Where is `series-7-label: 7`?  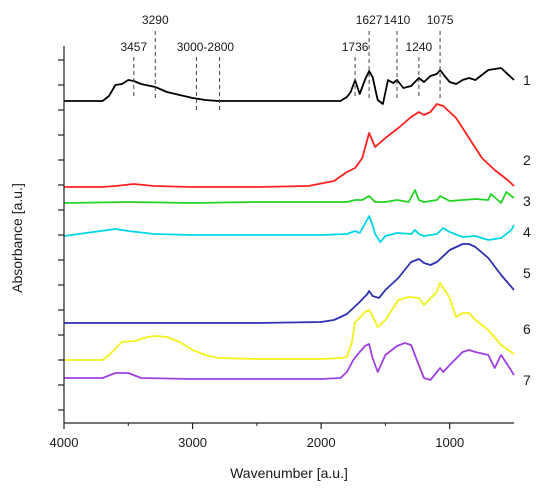 series-7-label: 7 is located at coordinates (527, 380).